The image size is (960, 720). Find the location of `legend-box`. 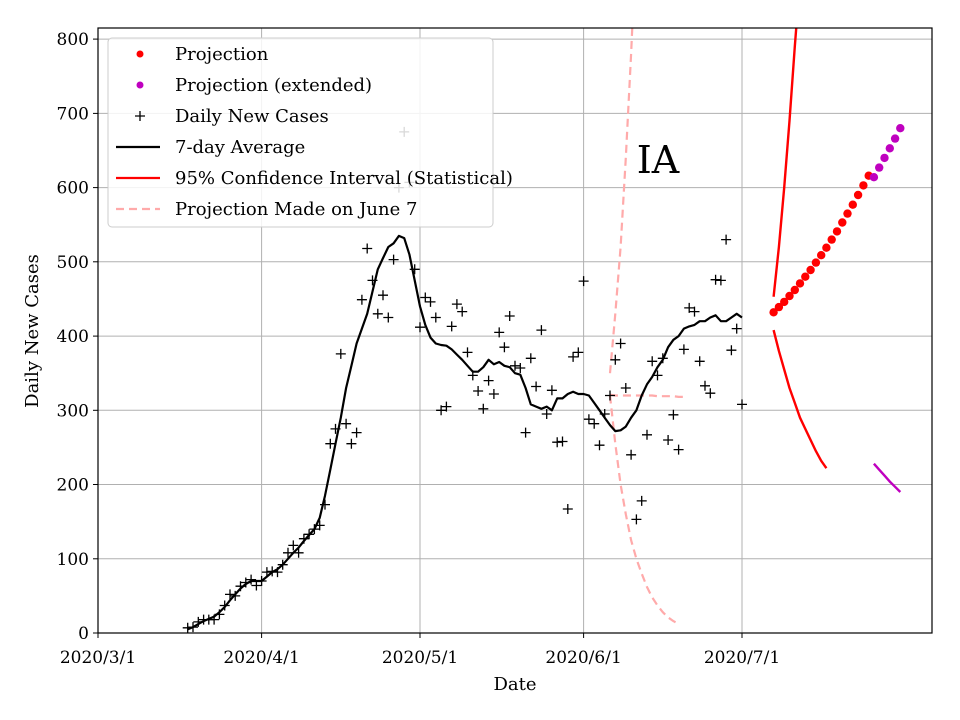

legend-box is located at coordinates (300, 132).